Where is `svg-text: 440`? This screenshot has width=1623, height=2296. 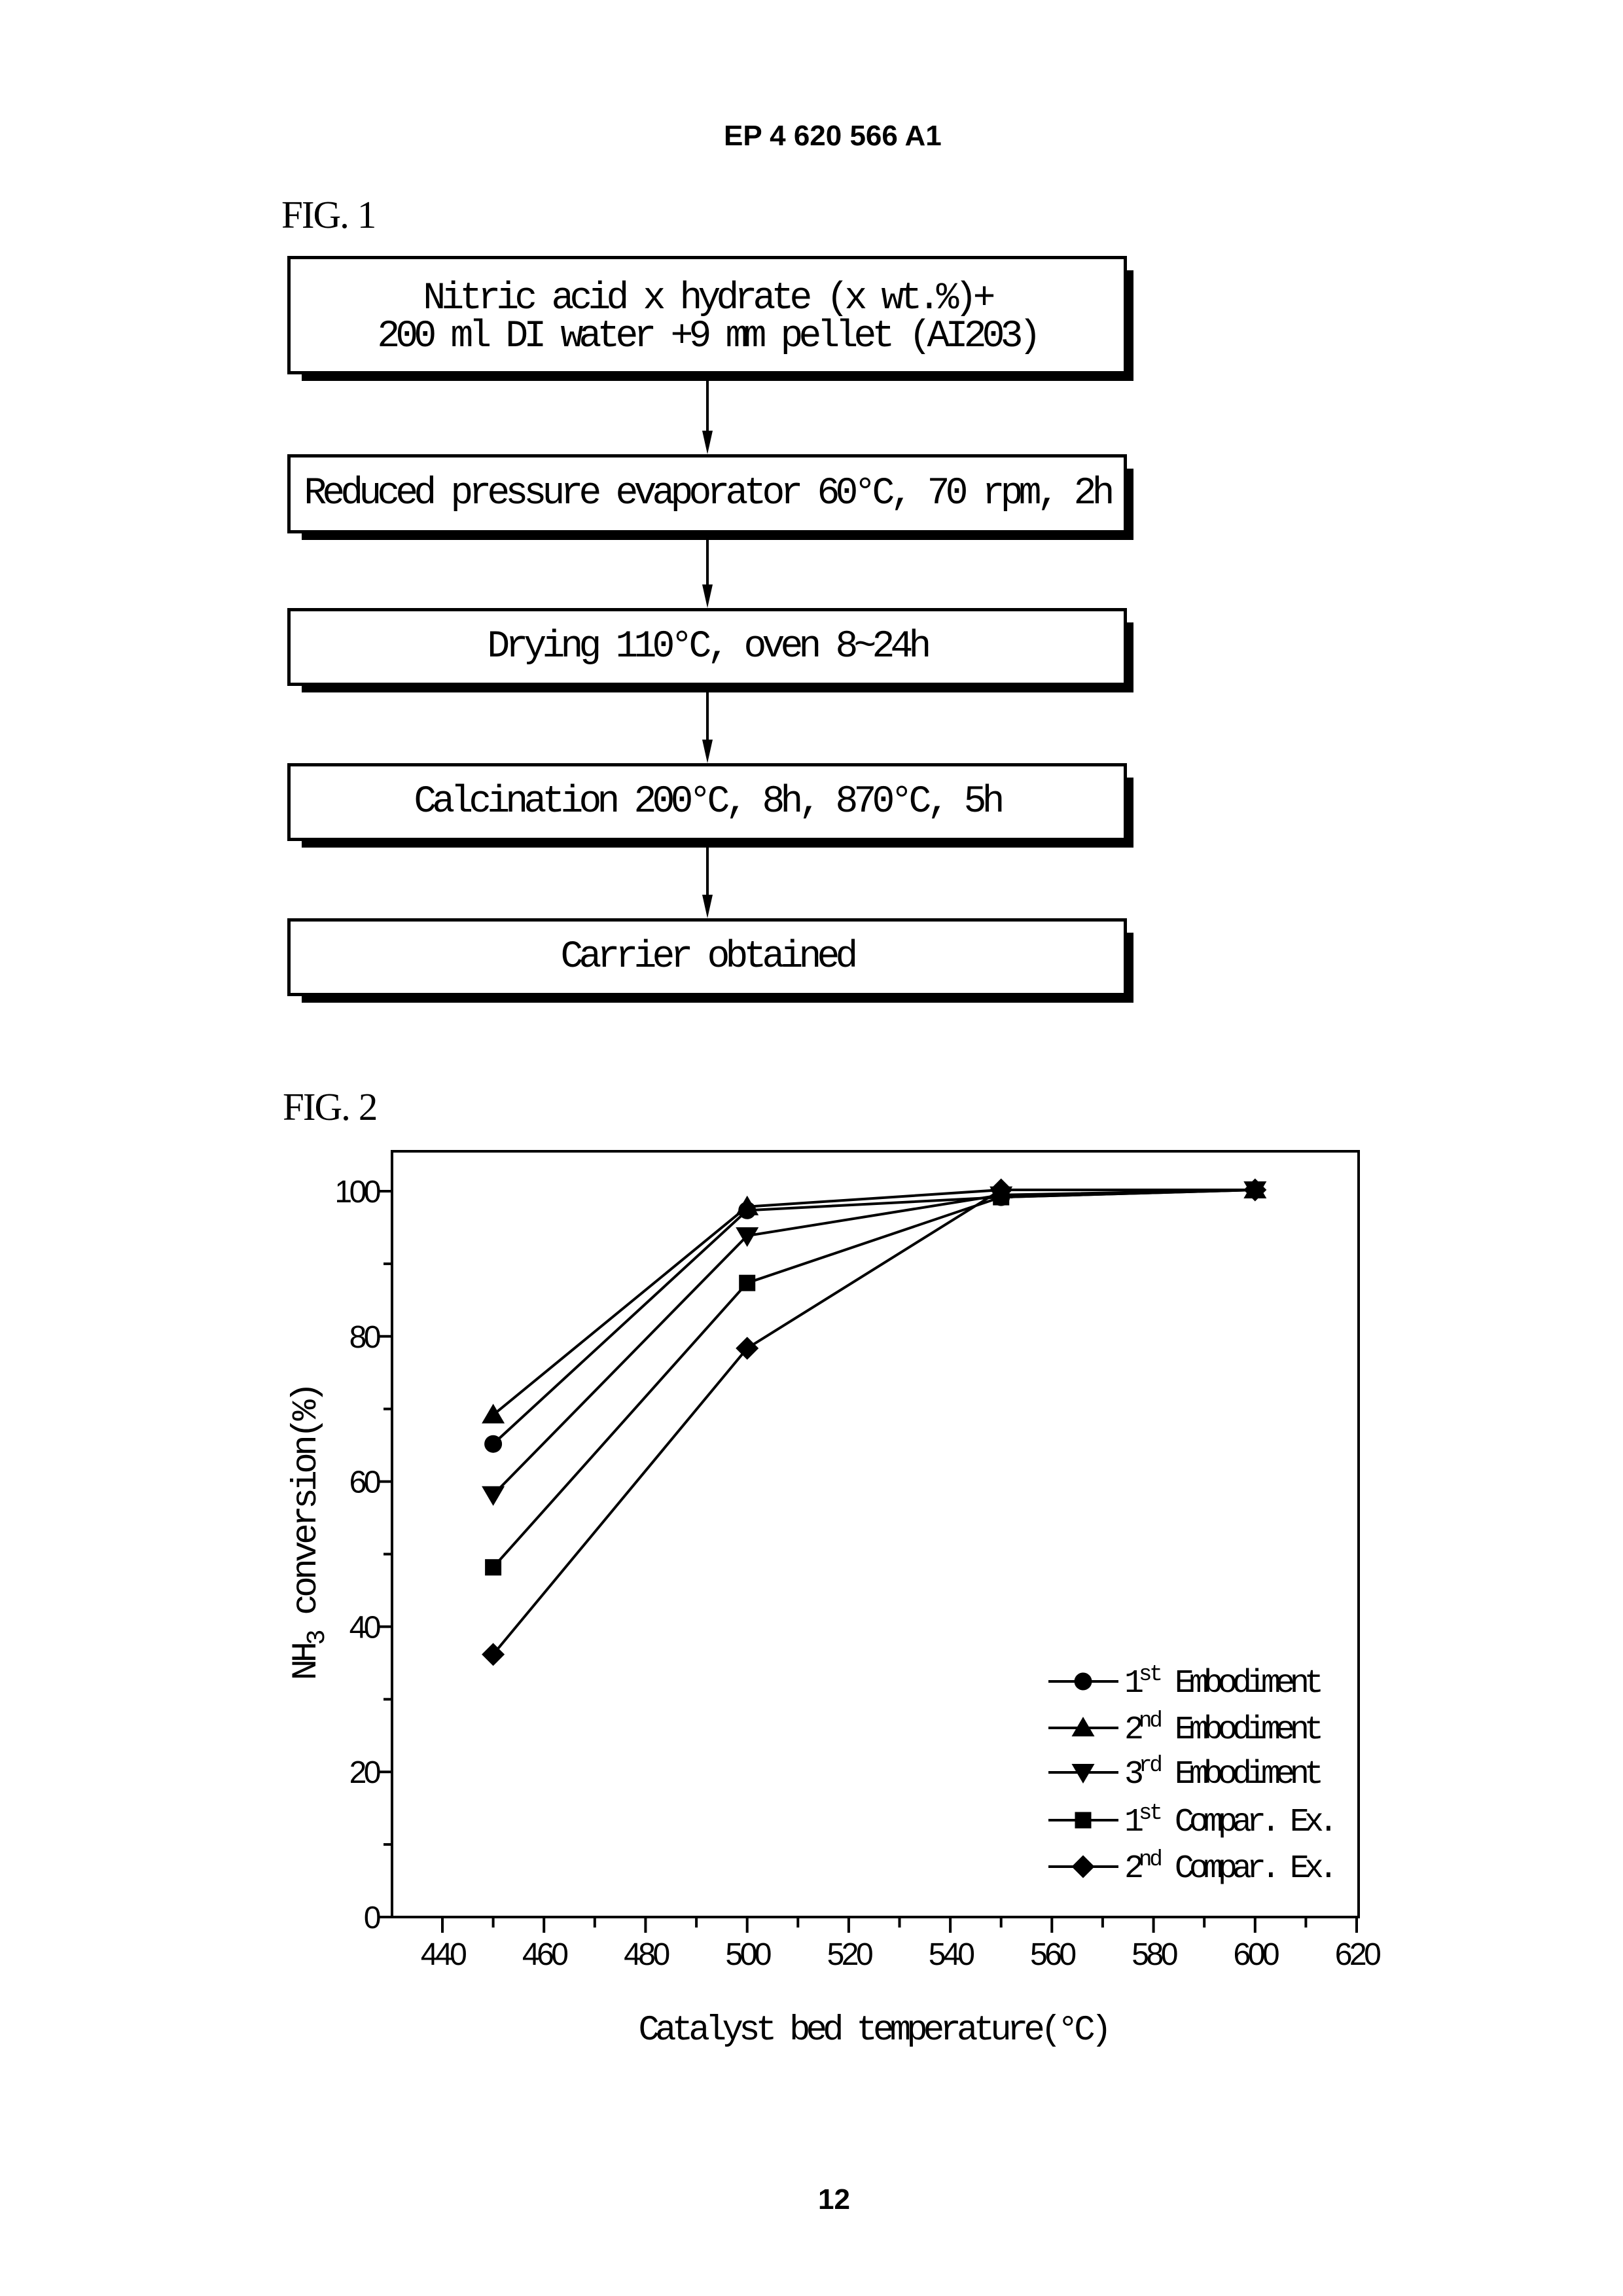 svg-text: 440 is located at coordinates (444, 1955).